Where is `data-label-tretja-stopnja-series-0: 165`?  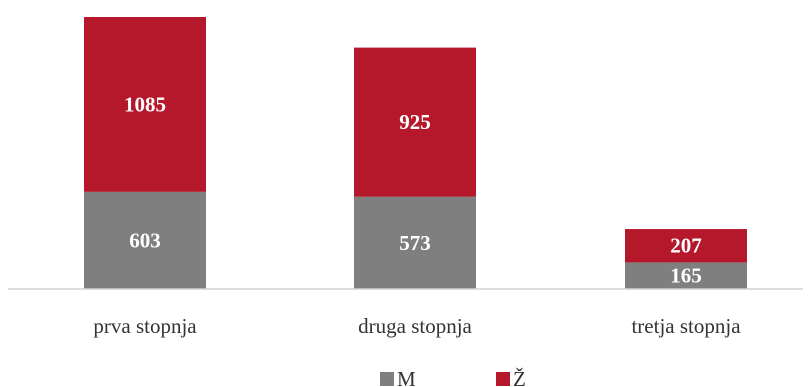
data-label-tretja-stopnja-series-0: 165 is located at coordinates (686, 276).